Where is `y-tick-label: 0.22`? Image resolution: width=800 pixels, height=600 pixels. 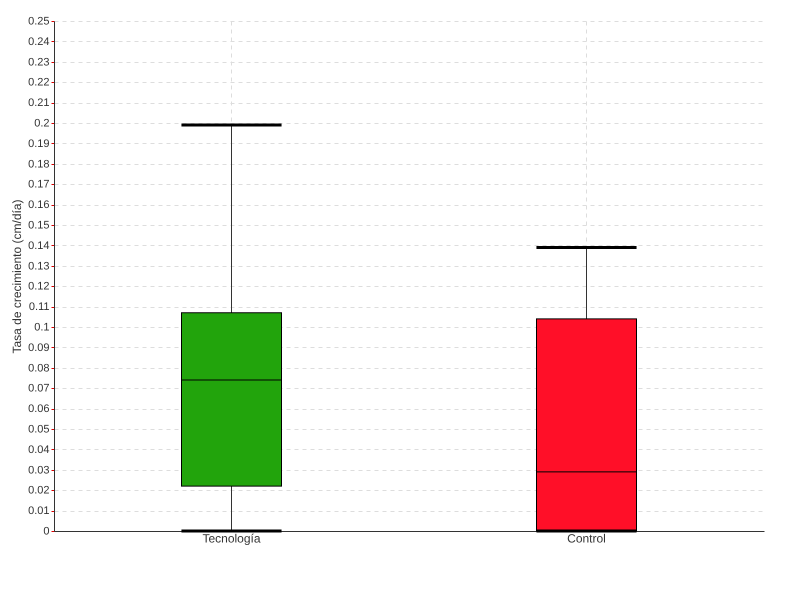
y-tick-label: 0.22 is located at coordinates (39, 82).